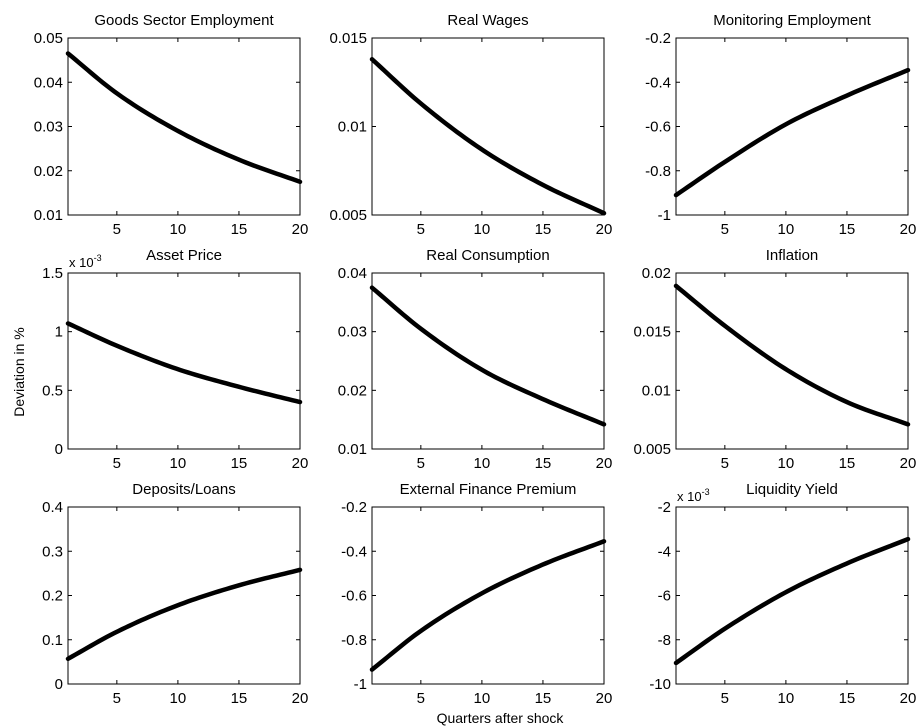 Image resolution: width=920 pixels, height=728 pixels. Describe the element at coordinates (52, 507) in the screenshot. I see `y-tick-label: 0.4` at that location.